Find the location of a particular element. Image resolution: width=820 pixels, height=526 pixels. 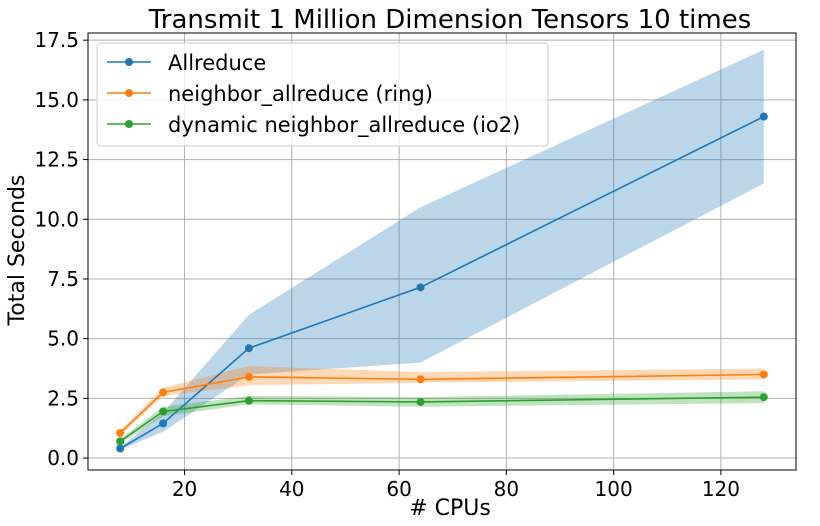

x-tick-label: 100 is located at coordinates (614, 489).